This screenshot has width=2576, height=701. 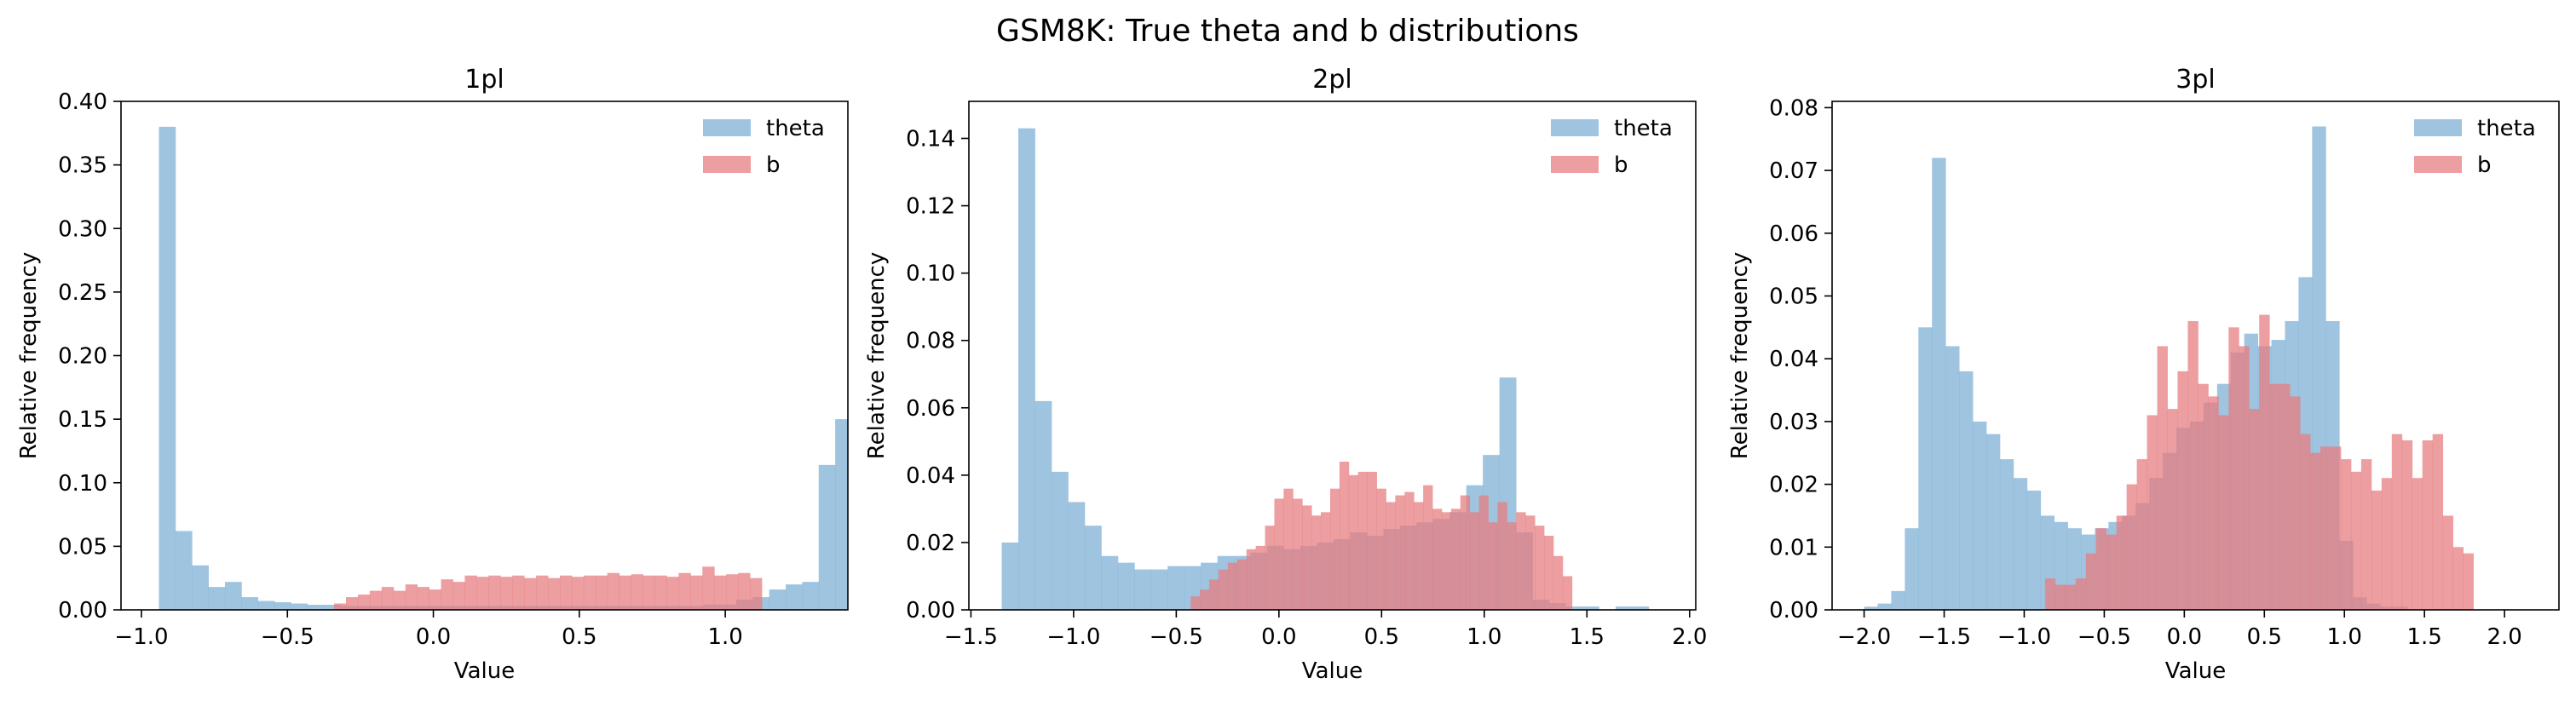 I want to click on x-tick-label: 0.0, so click(x=2184, y=637).